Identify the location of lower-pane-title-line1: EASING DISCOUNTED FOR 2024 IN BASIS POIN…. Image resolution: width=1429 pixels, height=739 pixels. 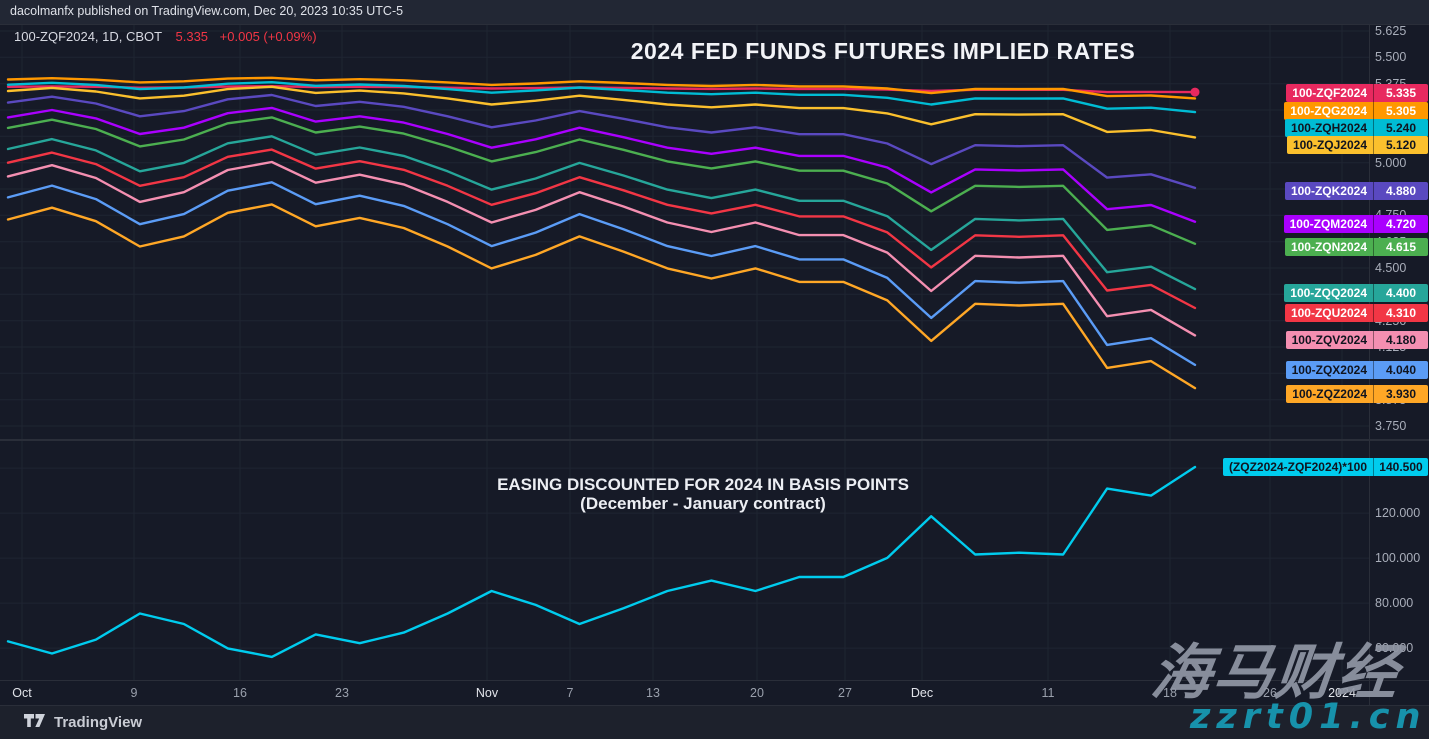
(703, 484).